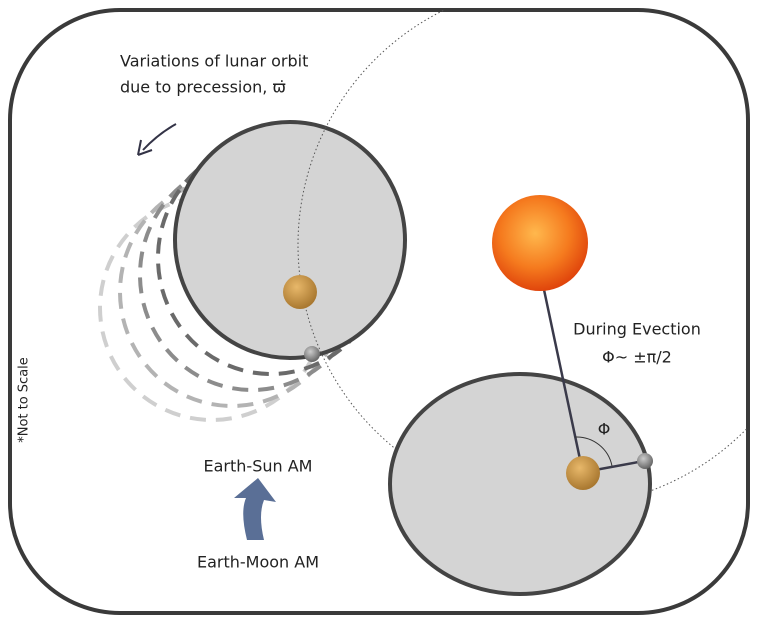 The image size is (759, 626). Describe the element at coordinates (593, 451) in the screenshot. I see `angle-arc` at that location.